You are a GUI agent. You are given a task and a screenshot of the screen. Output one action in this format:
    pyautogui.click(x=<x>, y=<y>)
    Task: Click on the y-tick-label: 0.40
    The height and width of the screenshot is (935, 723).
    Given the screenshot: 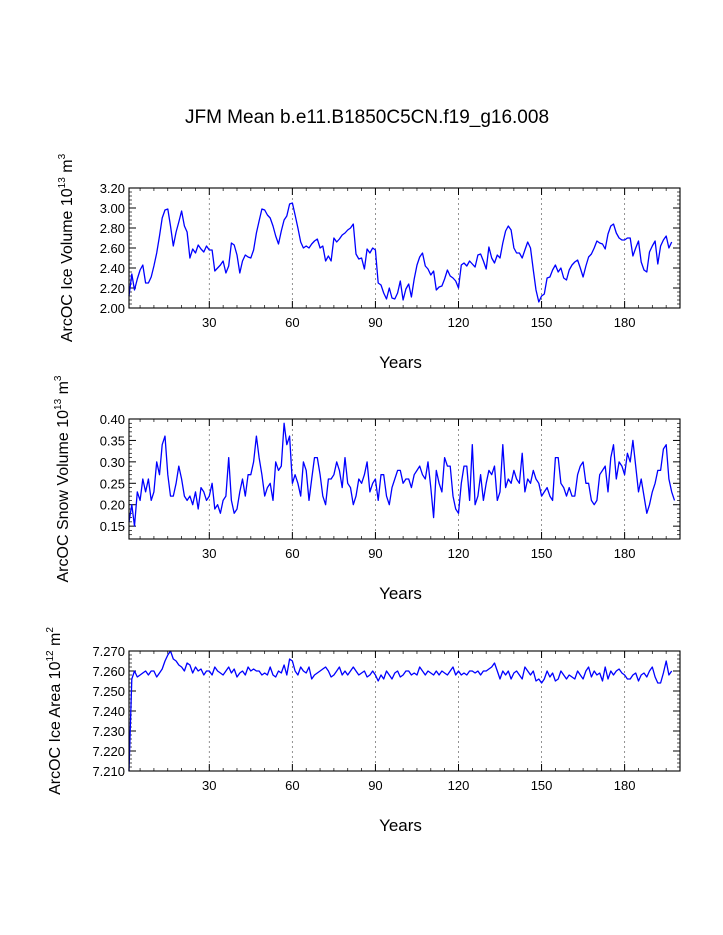 What is the action you would take?
    pyautogui.click(x=112, y=419)
    